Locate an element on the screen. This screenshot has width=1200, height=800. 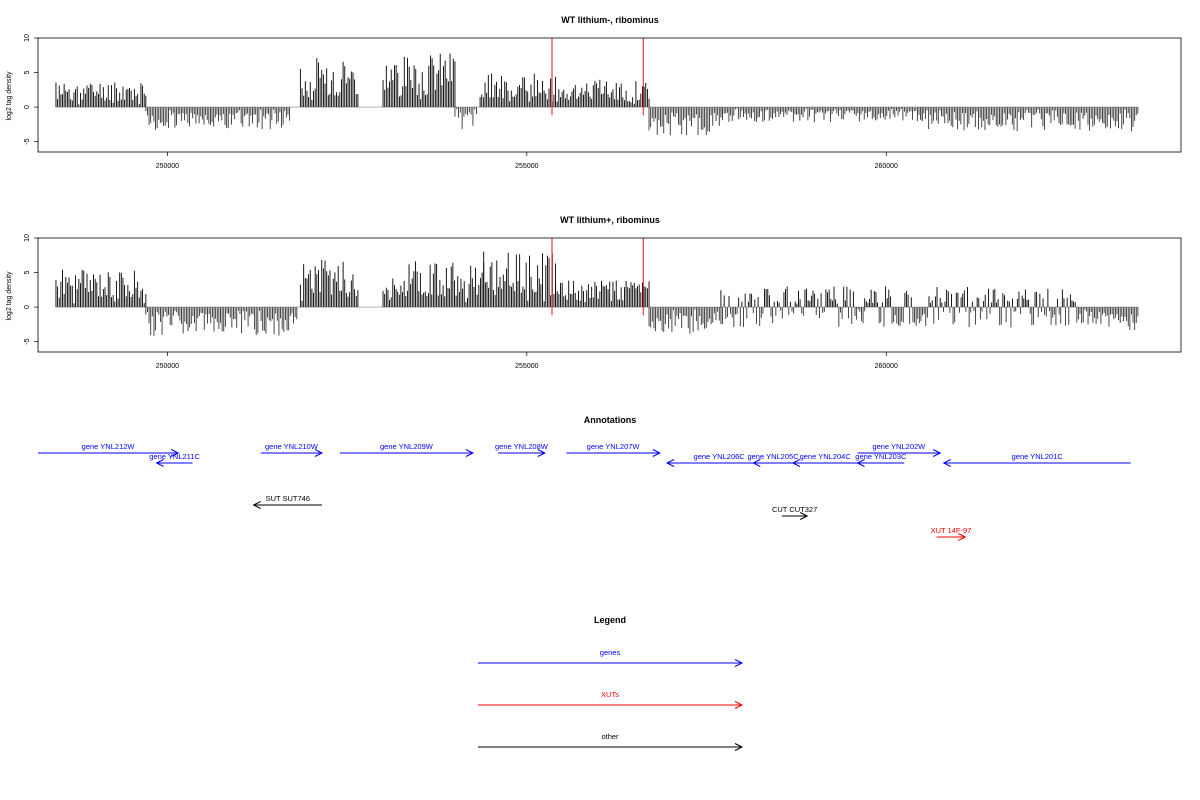
feature-label: gene YNL202W is located at coordinates (899, 446).